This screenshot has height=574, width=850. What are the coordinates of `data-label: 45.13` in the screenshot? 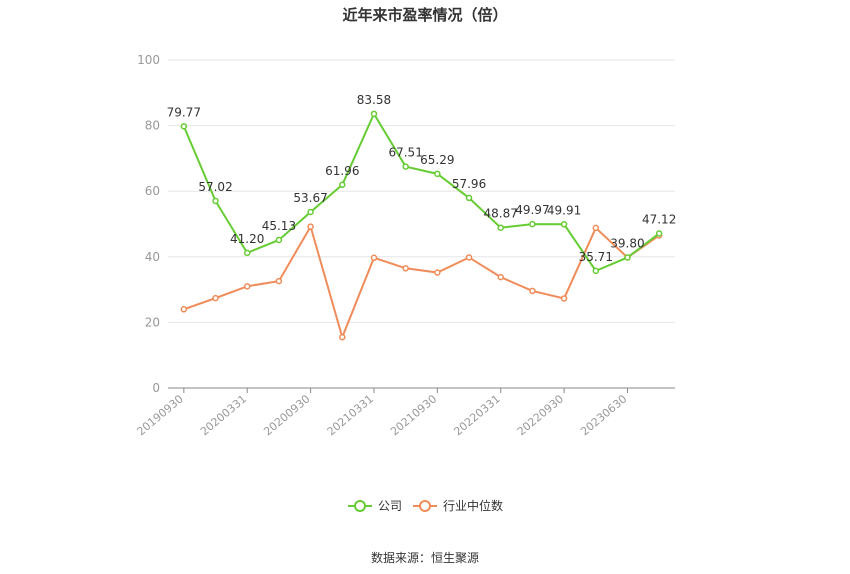 It's located at (279, 226).